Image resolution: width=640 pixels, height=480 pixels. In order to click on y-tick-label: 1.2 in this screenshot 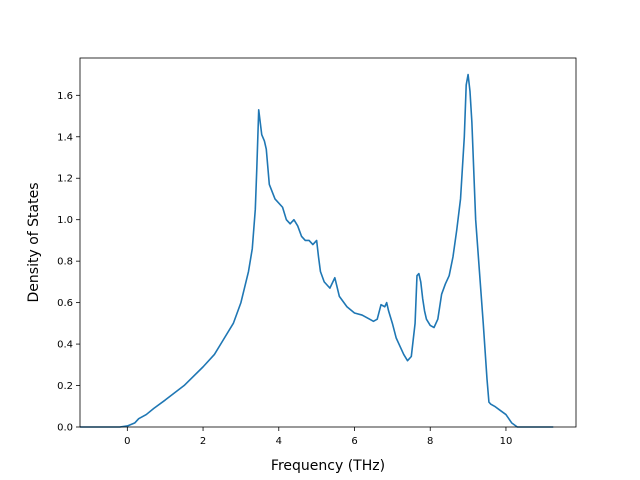, I will do `click(65, 179)`.